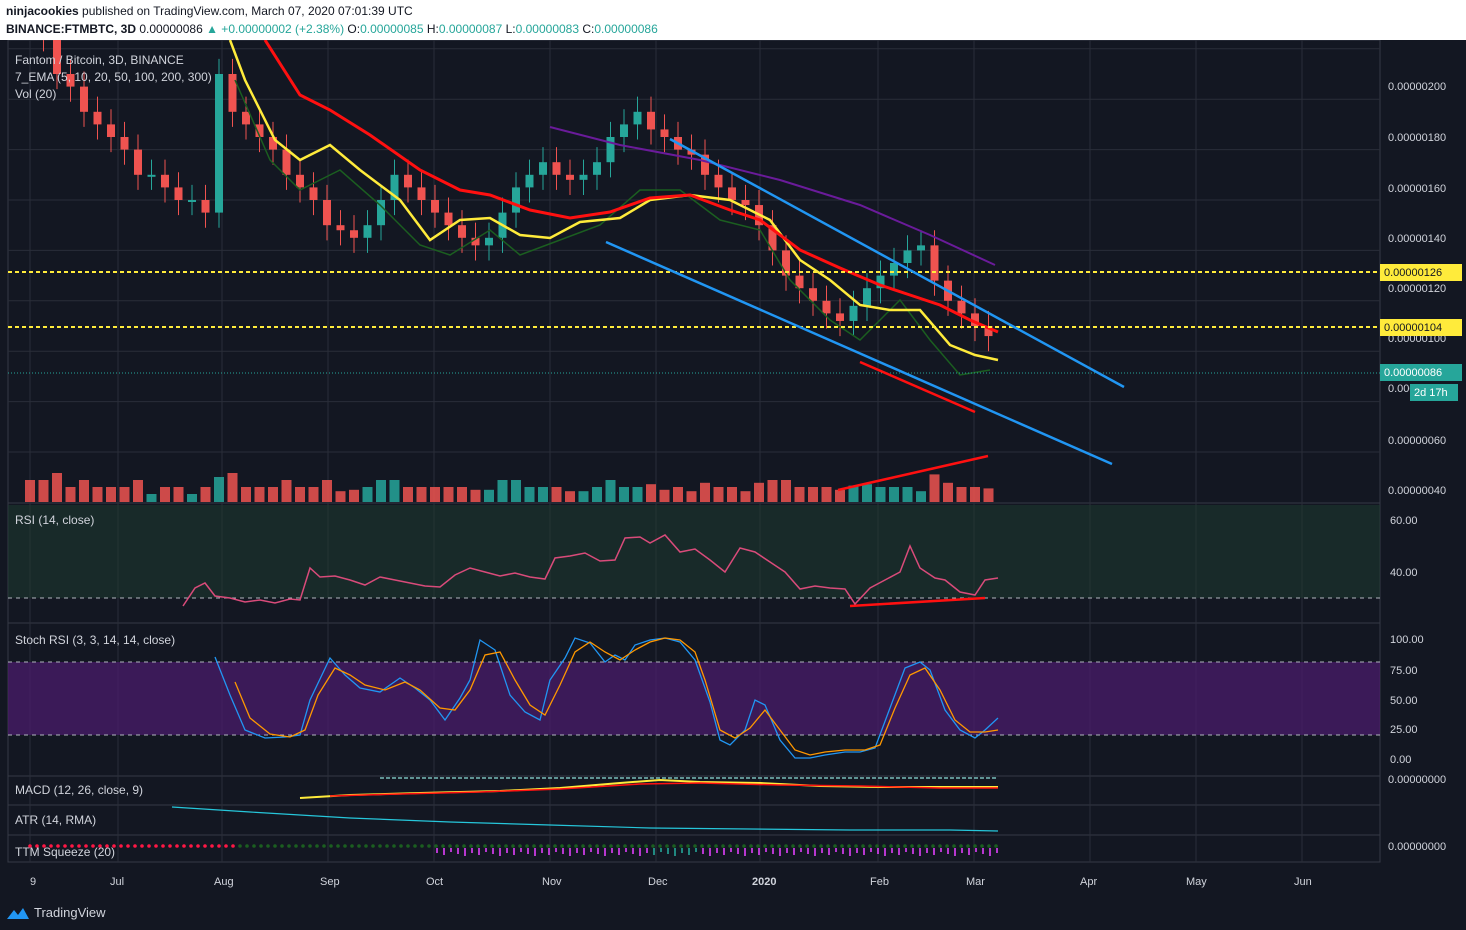 Image resolution: width=1466 pixels, height=930 pixels. What do you see at coordinates (171, 29) in the screenshot?
I see `last-price: 0.00000086` at bounding box center [171, 29].